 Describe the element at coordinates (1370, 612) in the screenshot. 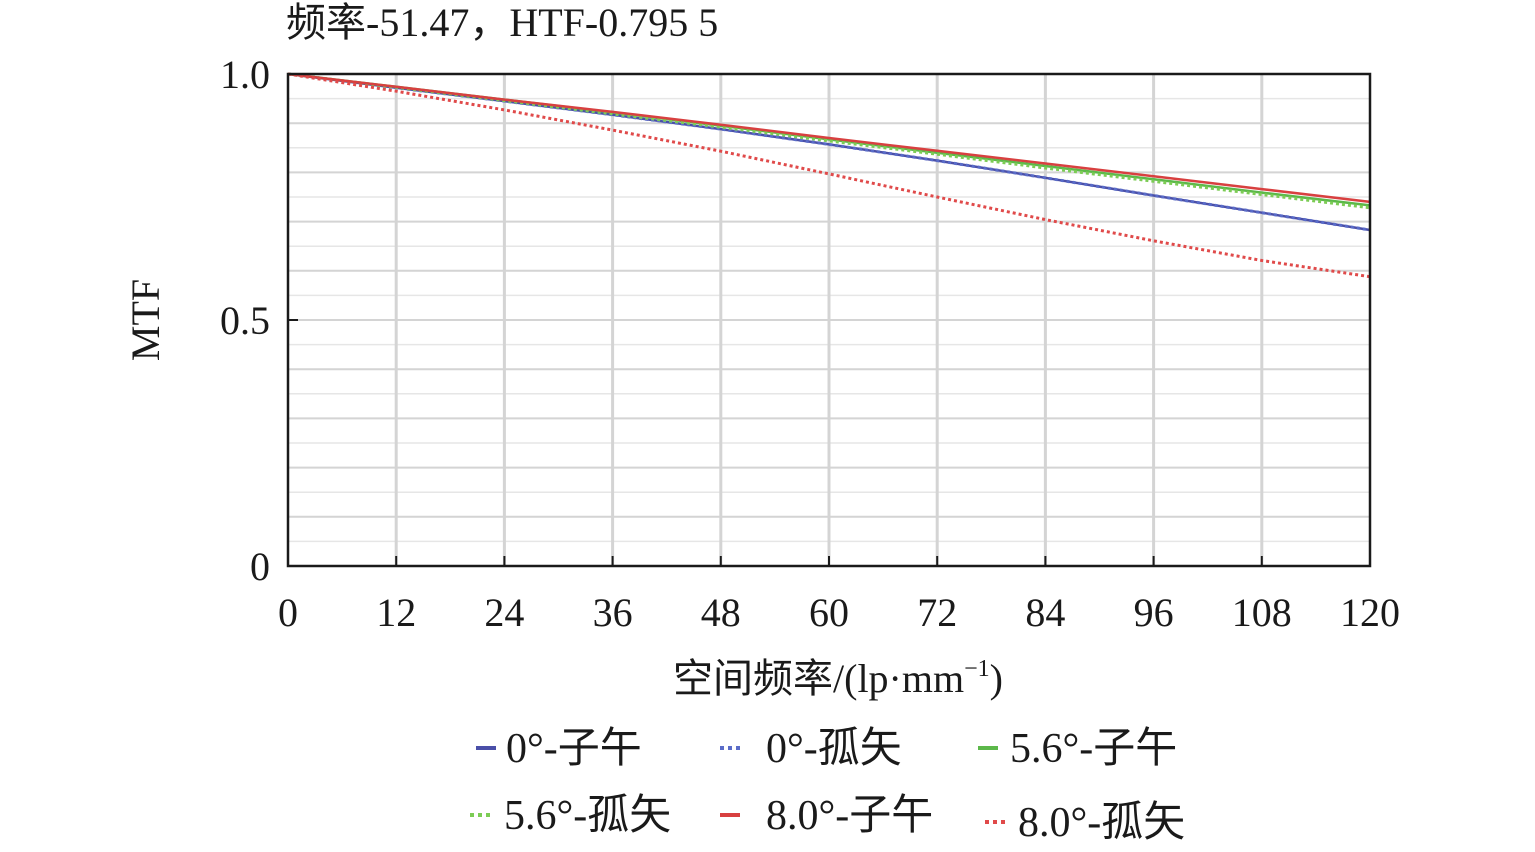

I see `x-tick-label: 120` at that location.